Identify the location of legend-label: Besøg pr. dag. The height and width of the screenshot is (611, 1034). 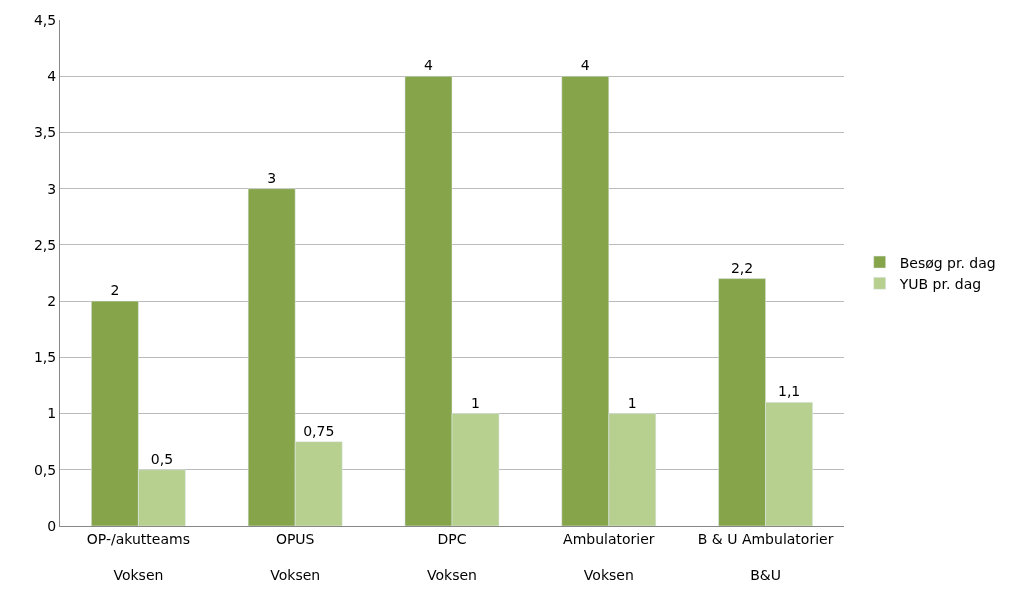
(947, 262).